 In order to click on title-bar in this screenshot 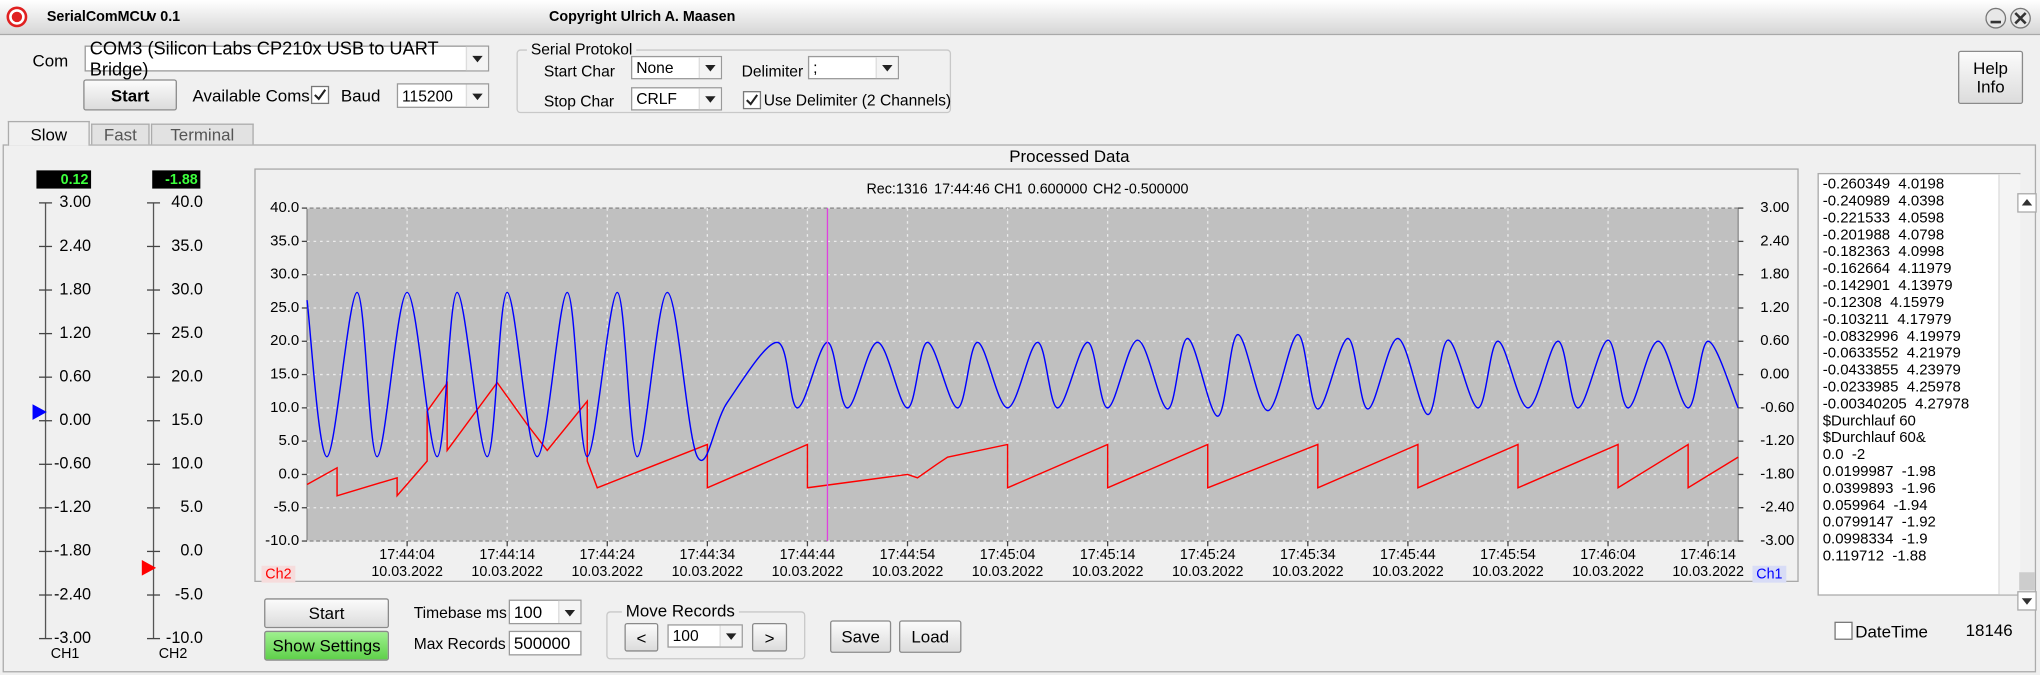, I will do `click(1020, 18)`.